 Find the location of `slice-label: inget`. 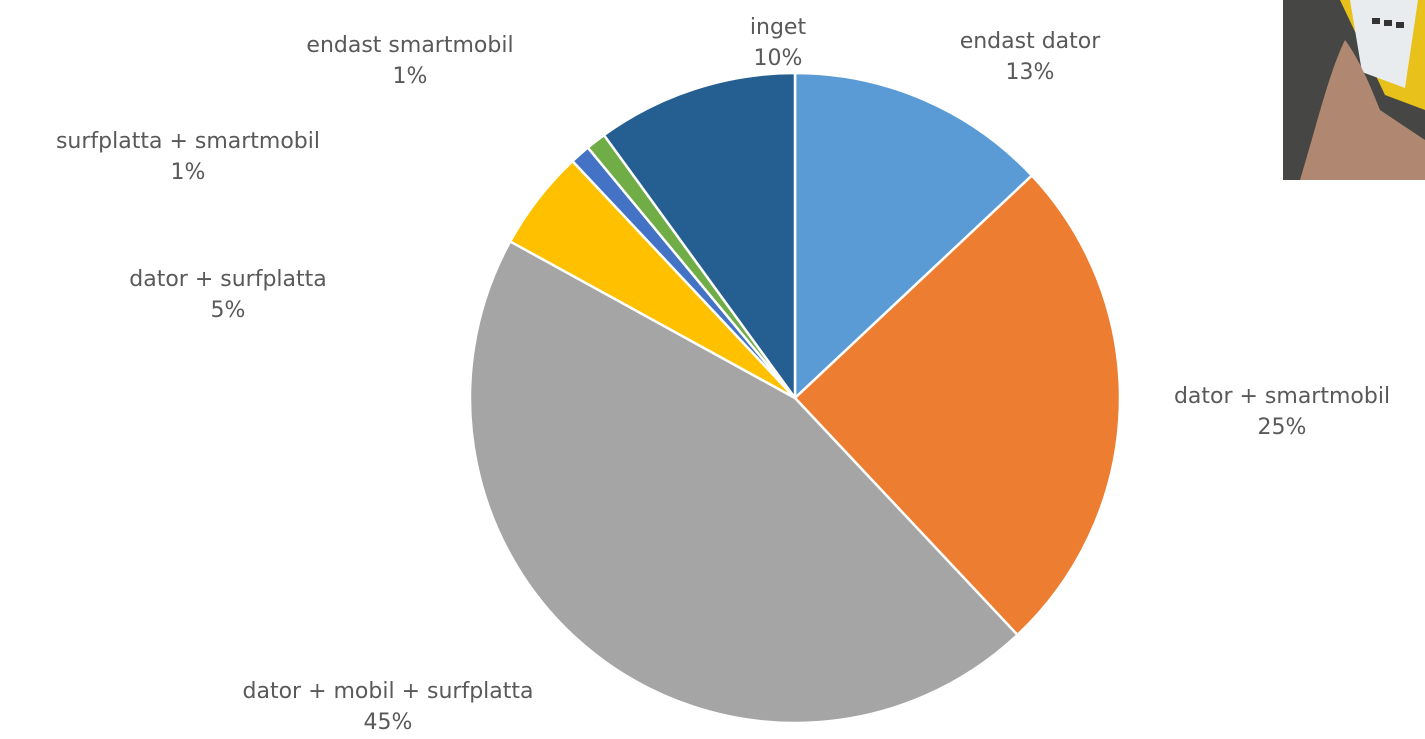

slice-label: inget is located at coordinates (778, 27).